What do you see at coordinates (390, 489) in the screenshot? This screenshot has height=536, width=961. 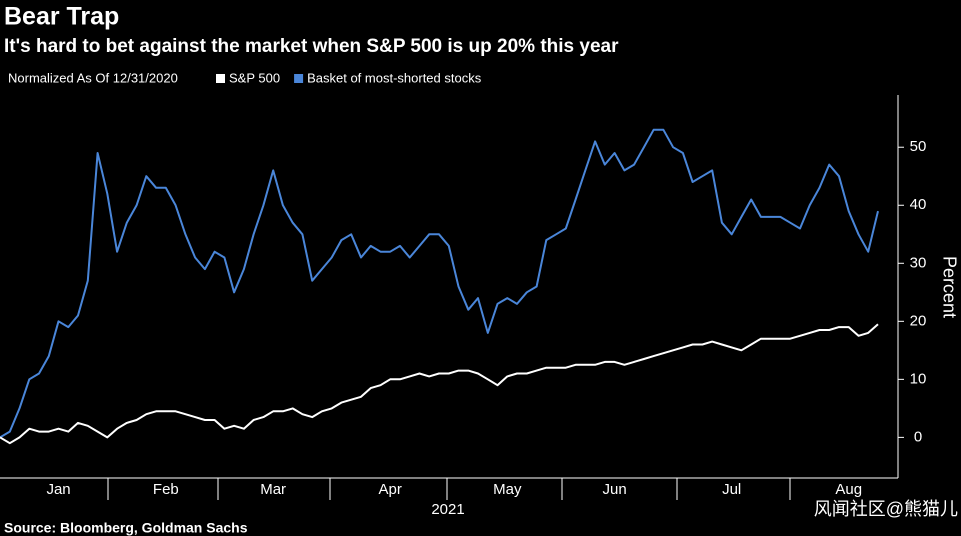 I see `x-tick-label: Apr` at bounding box center [390, 489].